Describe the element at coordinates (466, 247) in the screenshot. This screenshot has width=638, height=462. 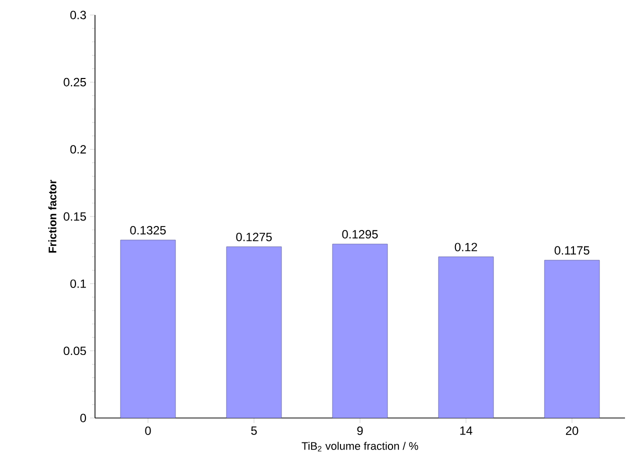
I see `data-label: 0.12` at that location.